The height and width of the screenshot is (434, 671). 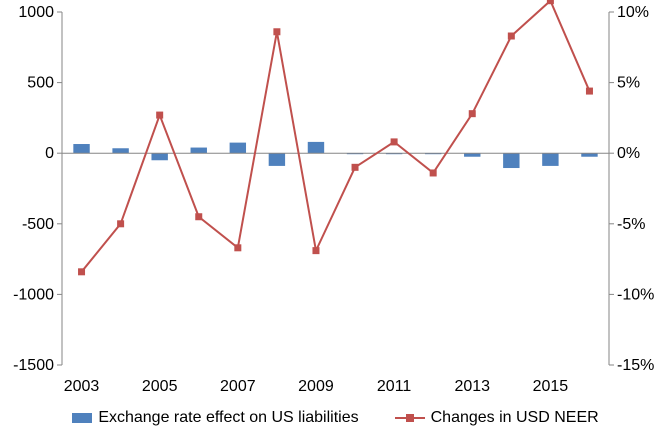 I want to click on bar-2016, so click(x=589, y=155).